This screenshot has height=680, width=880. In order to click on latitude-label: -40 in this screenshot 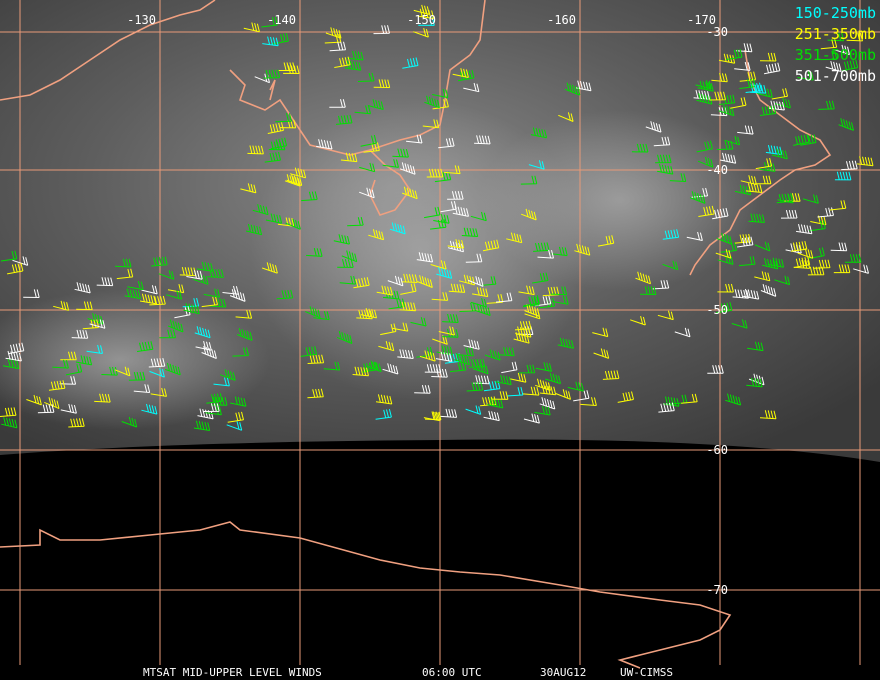, I will do `click(717, 170)`.